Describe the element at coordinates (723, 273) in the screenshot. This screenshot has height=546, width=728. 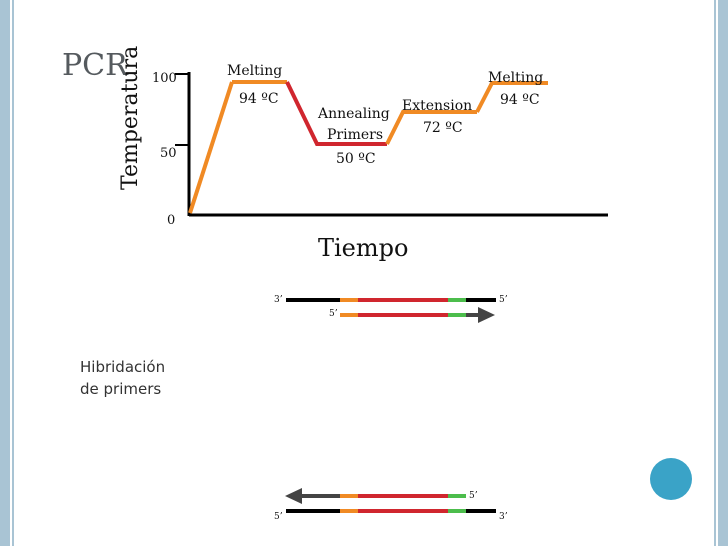
I see `slide-border-right` at that location.